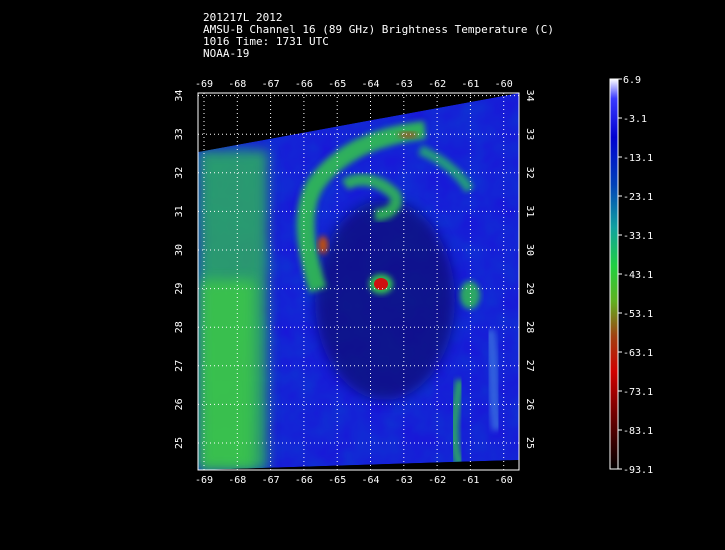 This screenshot has width=725, height=550. Describe the element at coordinates (179, 250) in the screenshot. I see `lat-label-left: 30` at that location.